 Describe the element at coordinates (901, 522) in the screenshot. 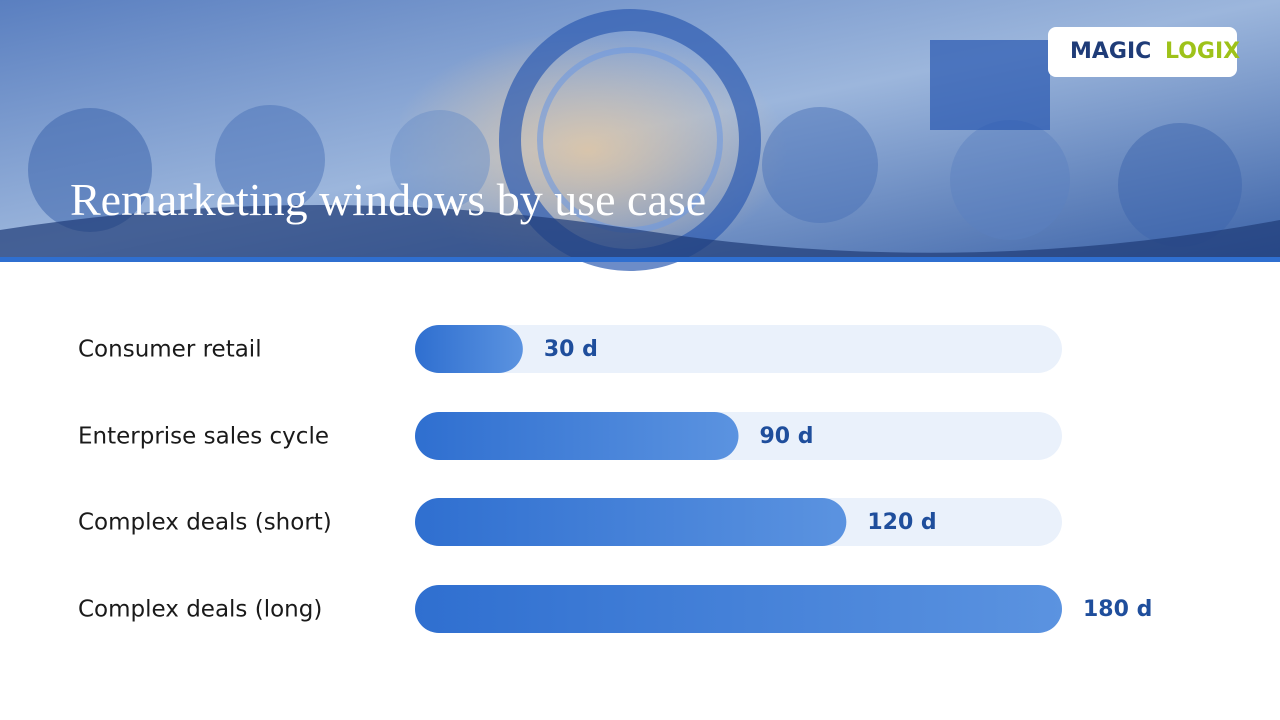

I see `value-label: 120 d` at that location.